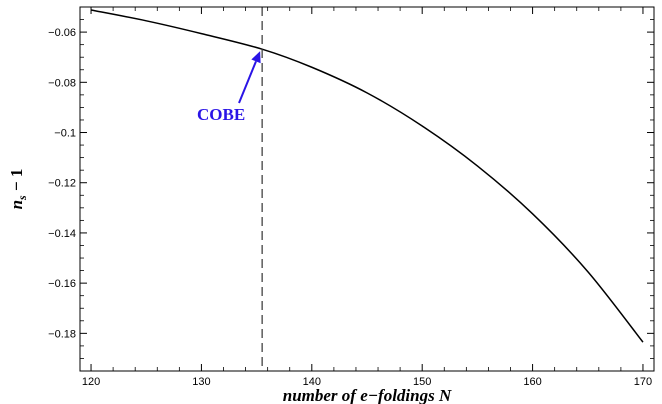 This screenshot has height=404, width=662. What do you see at coordinates (247, 82) in the screenshot?
I see `cobe-arrow` at bounding box center [247, 82].